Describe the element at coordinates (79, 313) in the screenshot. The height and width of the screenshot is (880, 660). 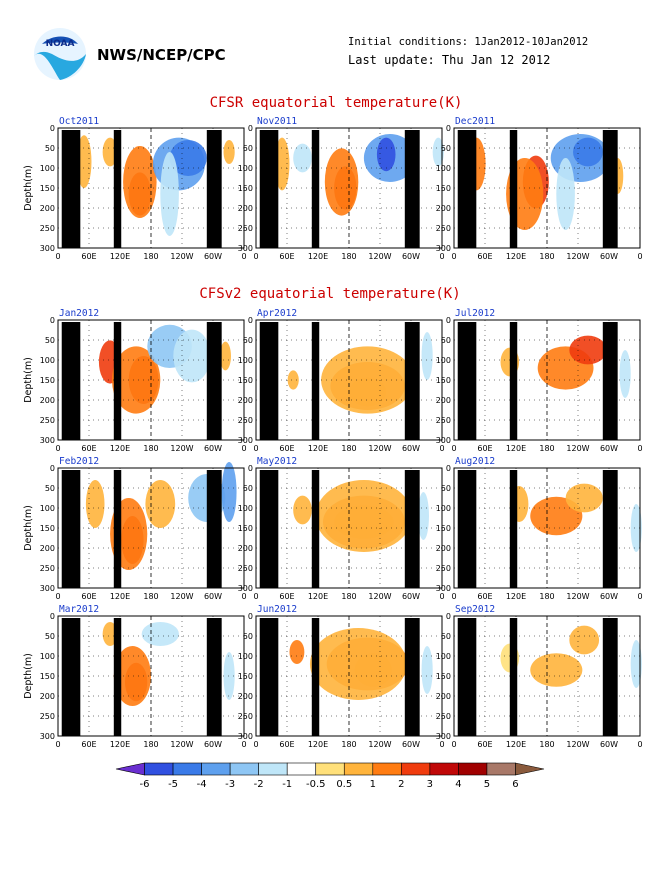
I see `panel-label: Jan2012` at that location.